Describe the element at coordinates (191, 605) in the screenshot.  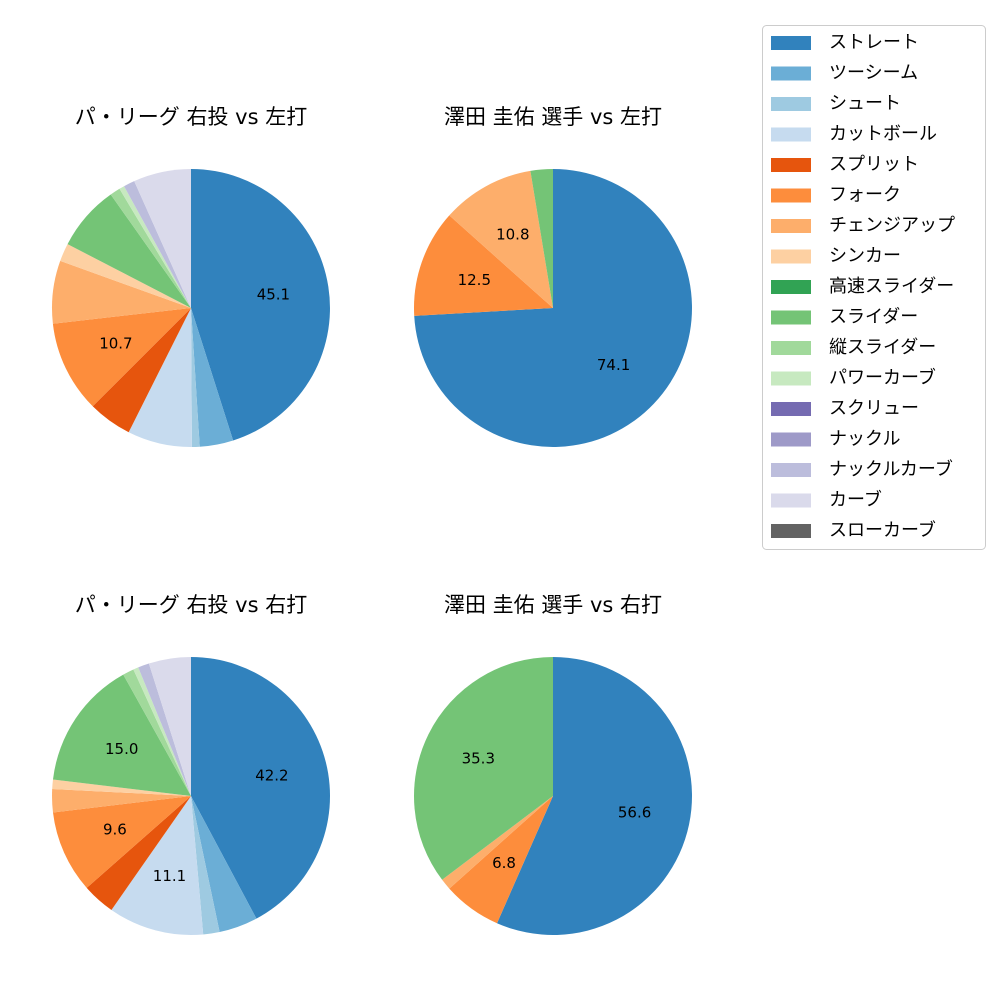
I see `chart-title: パ・リーグ 右投 vs 右打` at that location.